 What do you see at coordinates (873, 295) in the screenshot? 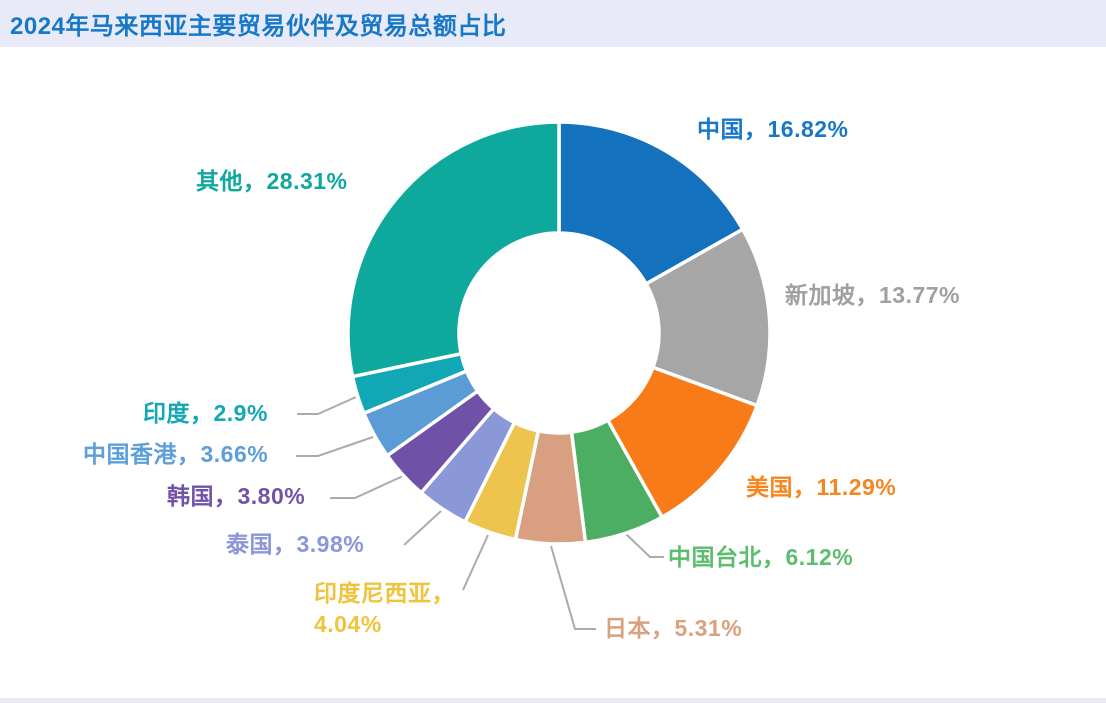
I see `slice-label-singapore: 新加坡，13.77%` at bounding box center [873, 295].